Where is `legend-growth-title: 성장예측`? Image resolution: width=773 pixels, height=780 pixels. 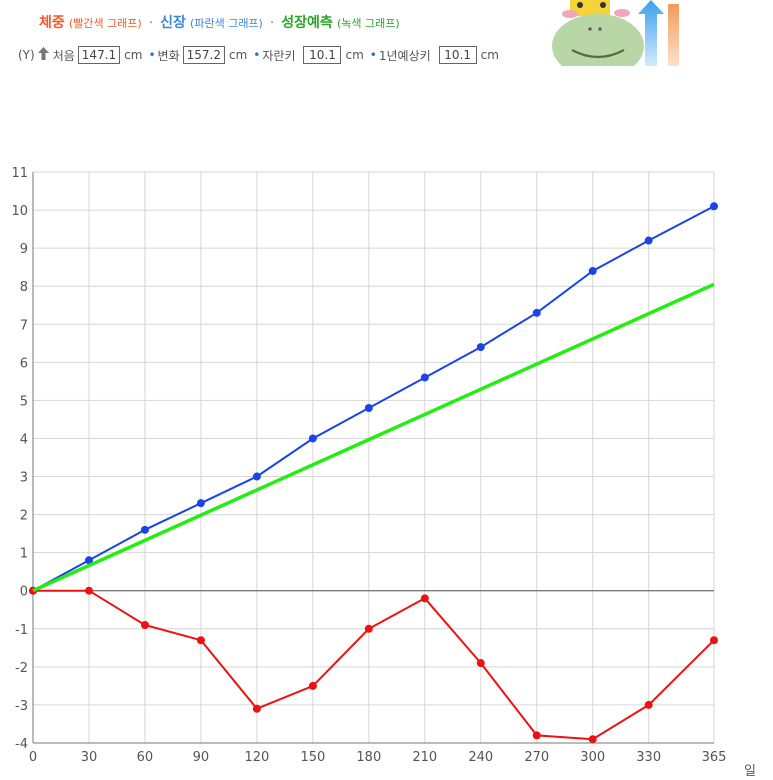 legend-growth-title: 성장예측 is located at coordinates (307, 23).